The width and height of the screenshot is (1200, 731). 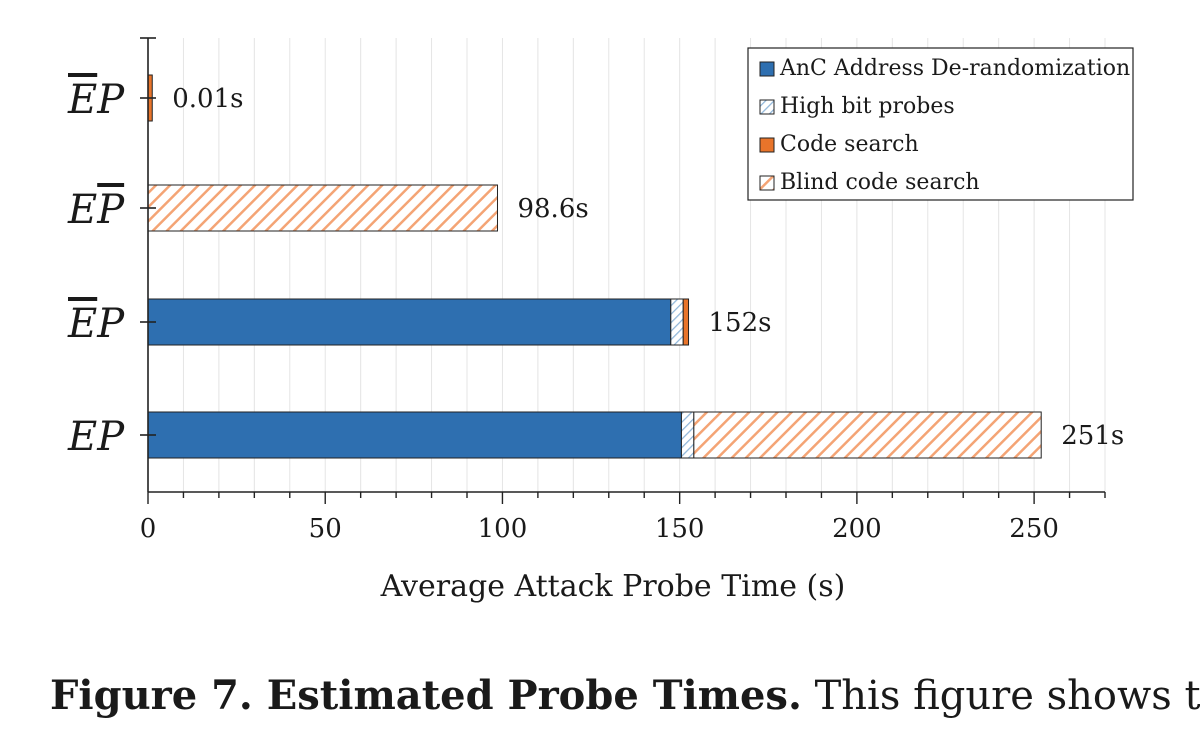 I want to click on caption-bold: Figure 7. Estimated Probe Times., so click(x=426, y=695).